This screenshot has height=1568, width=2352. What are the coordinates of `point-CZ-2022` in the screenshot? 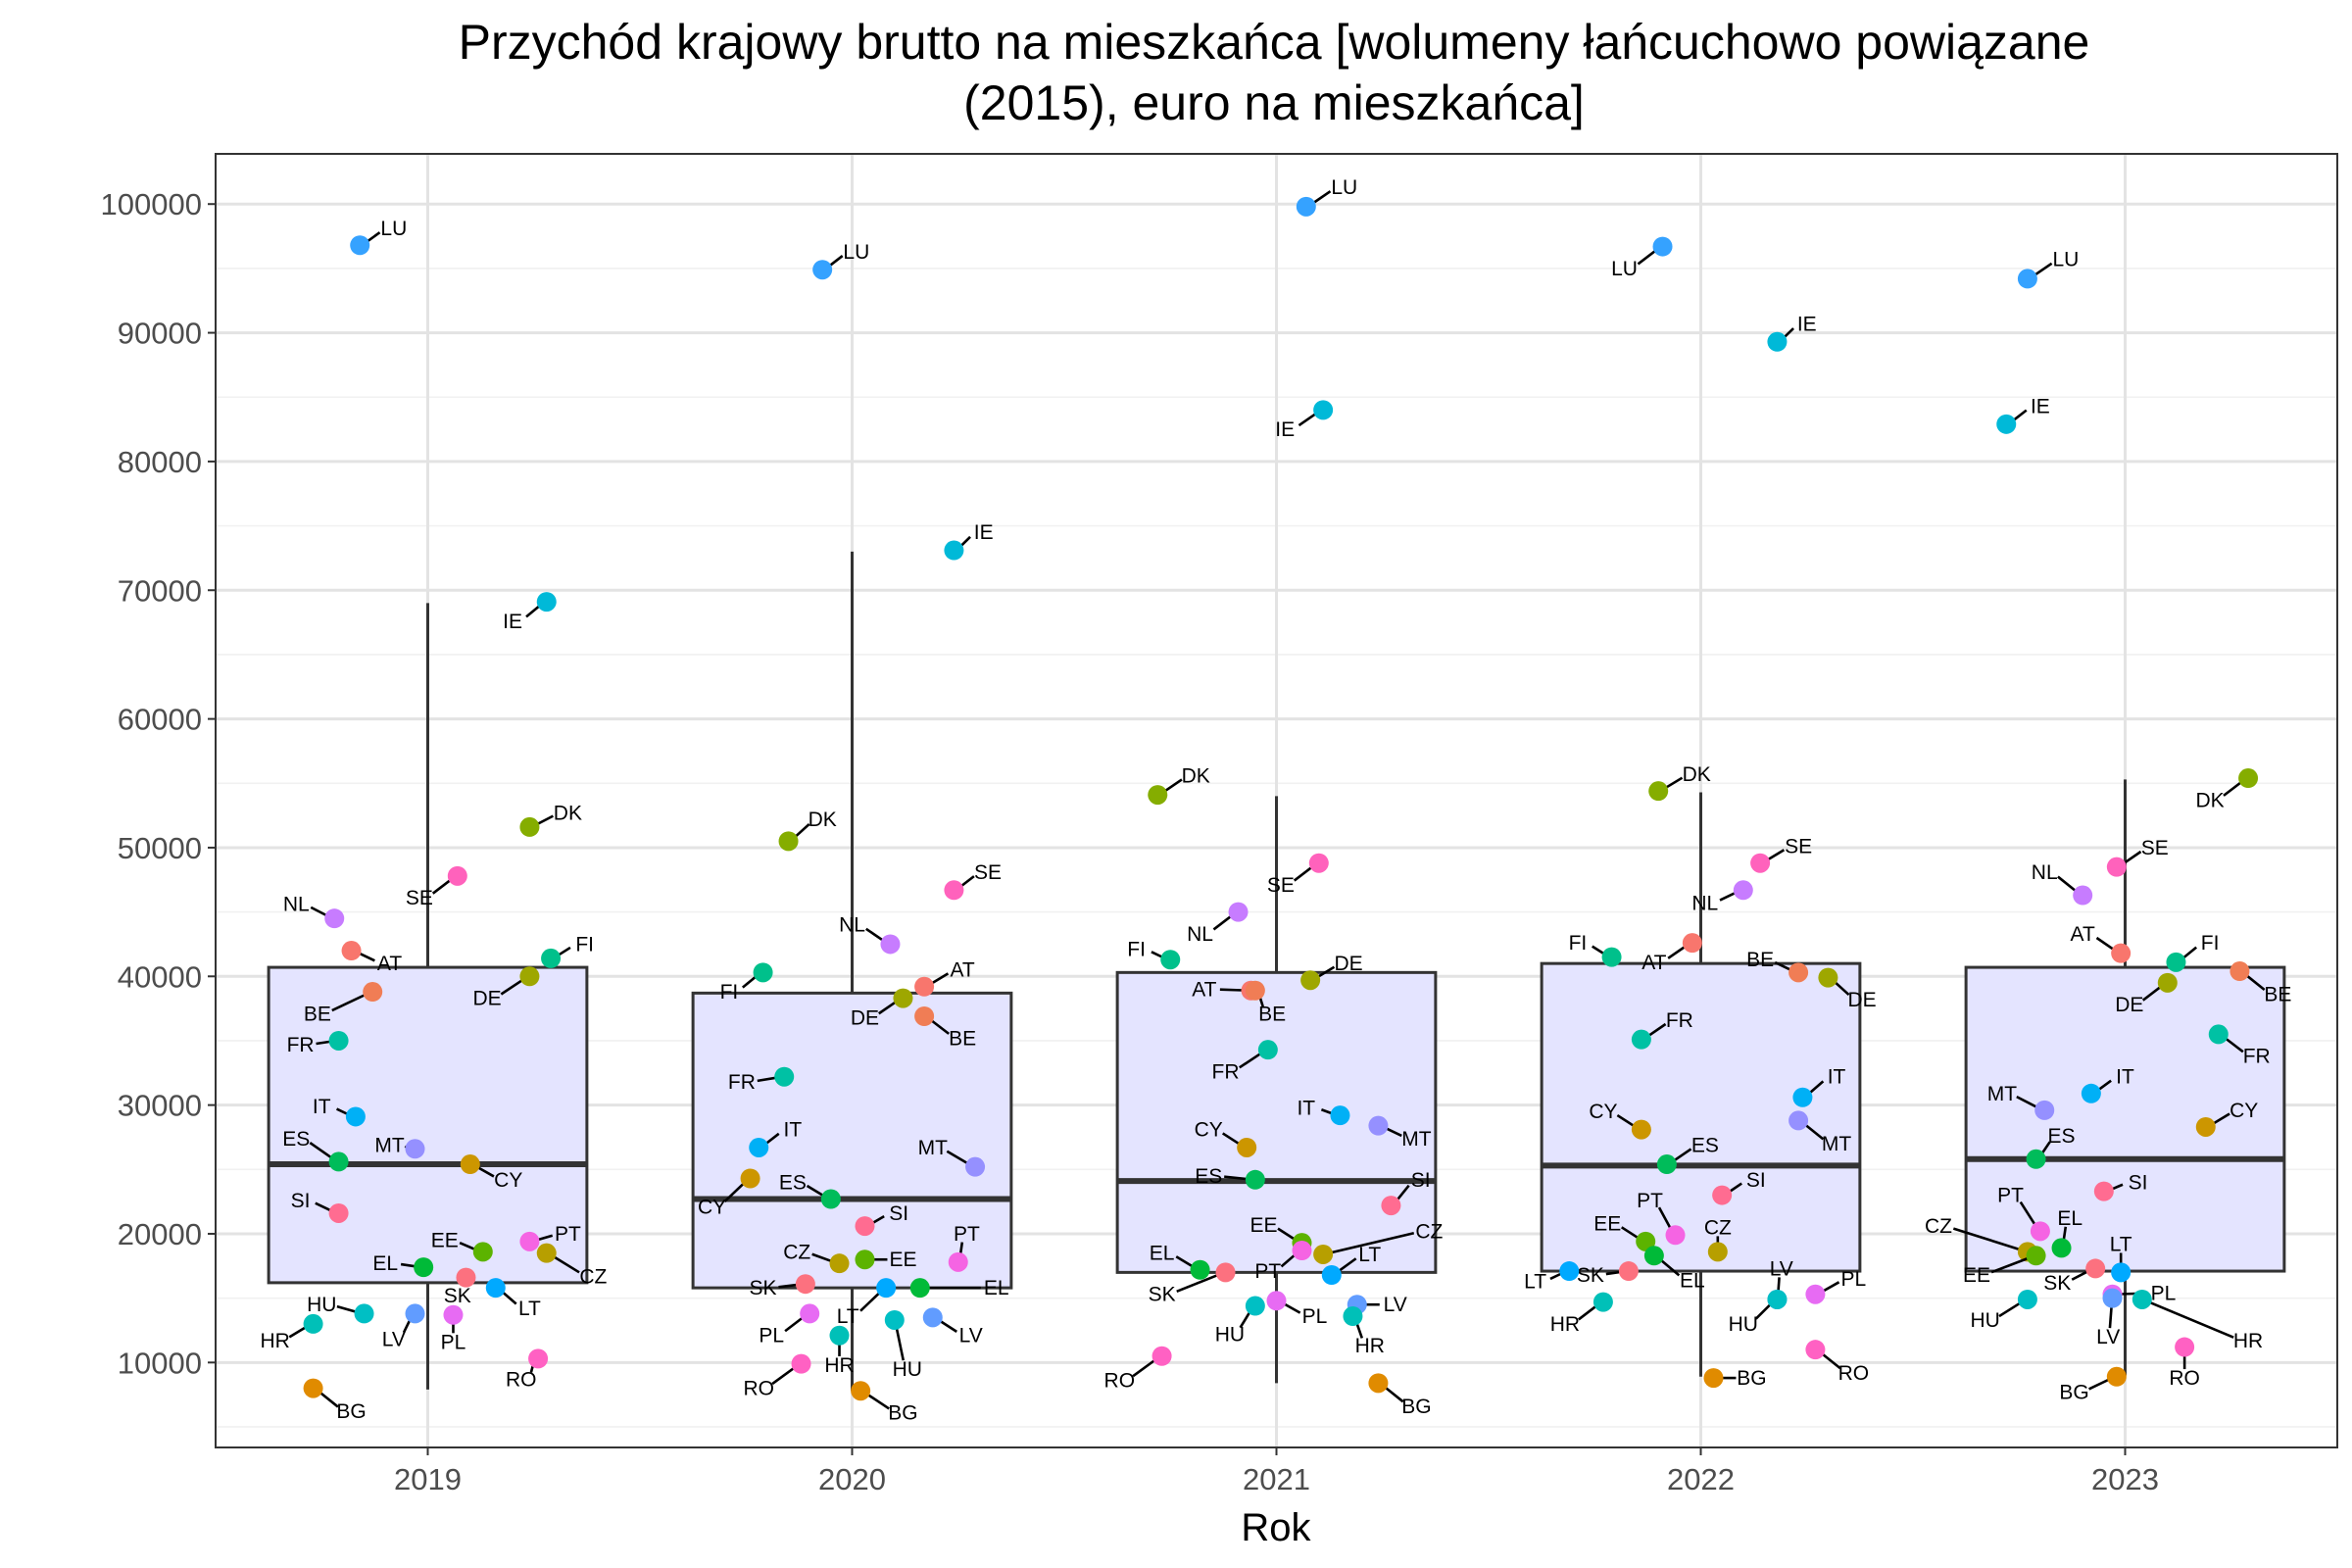 It's located at (1717, 1252).